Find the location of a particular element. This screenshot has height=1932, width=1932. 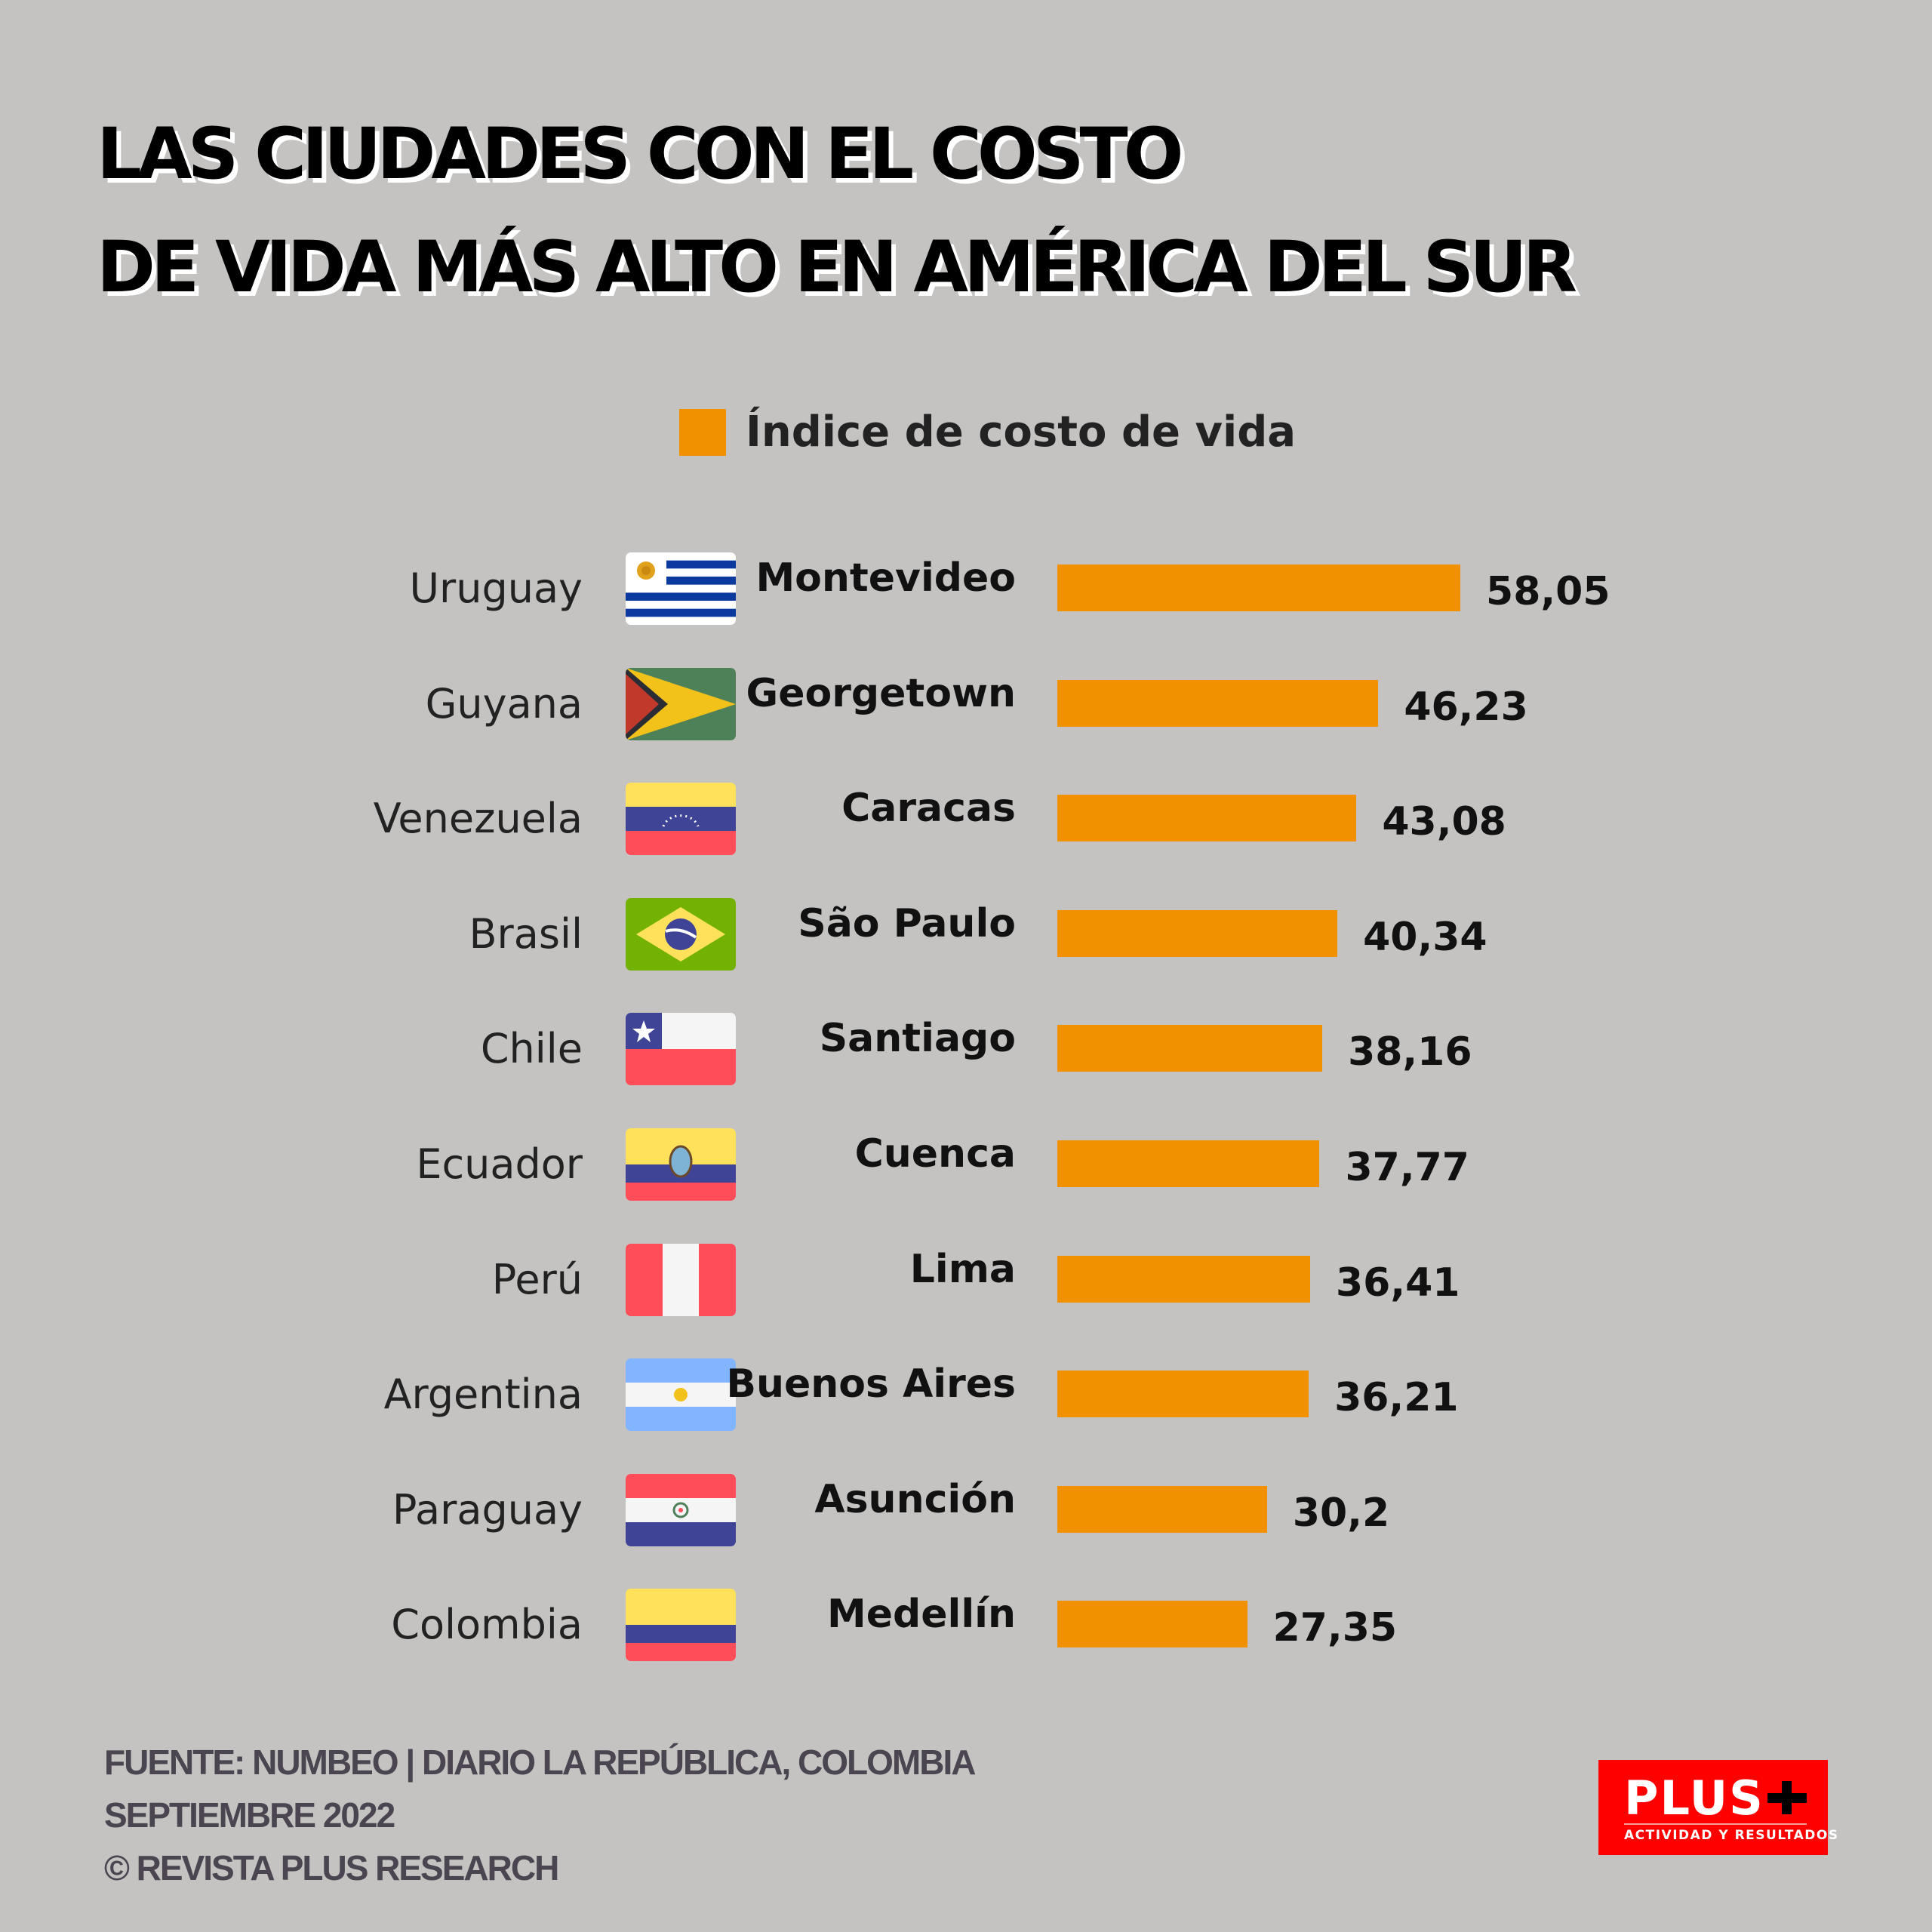

value-label: 38,16 is located at coordinates (1410, 1052).